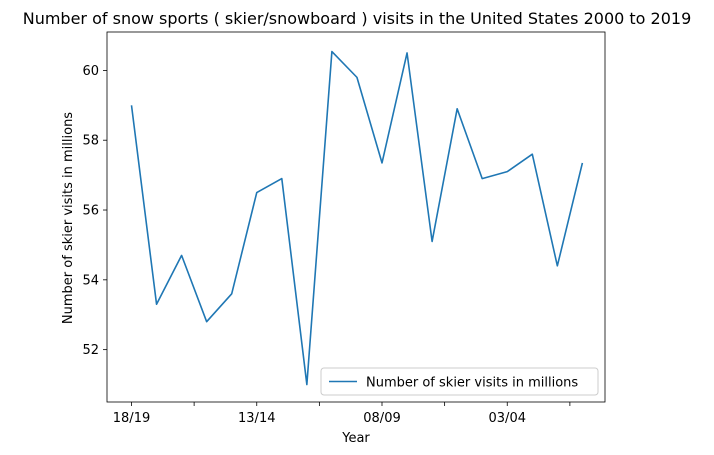 This screenshot has width=714, height=455. I want to click on y-tick-label: 52, so click(90, 350).